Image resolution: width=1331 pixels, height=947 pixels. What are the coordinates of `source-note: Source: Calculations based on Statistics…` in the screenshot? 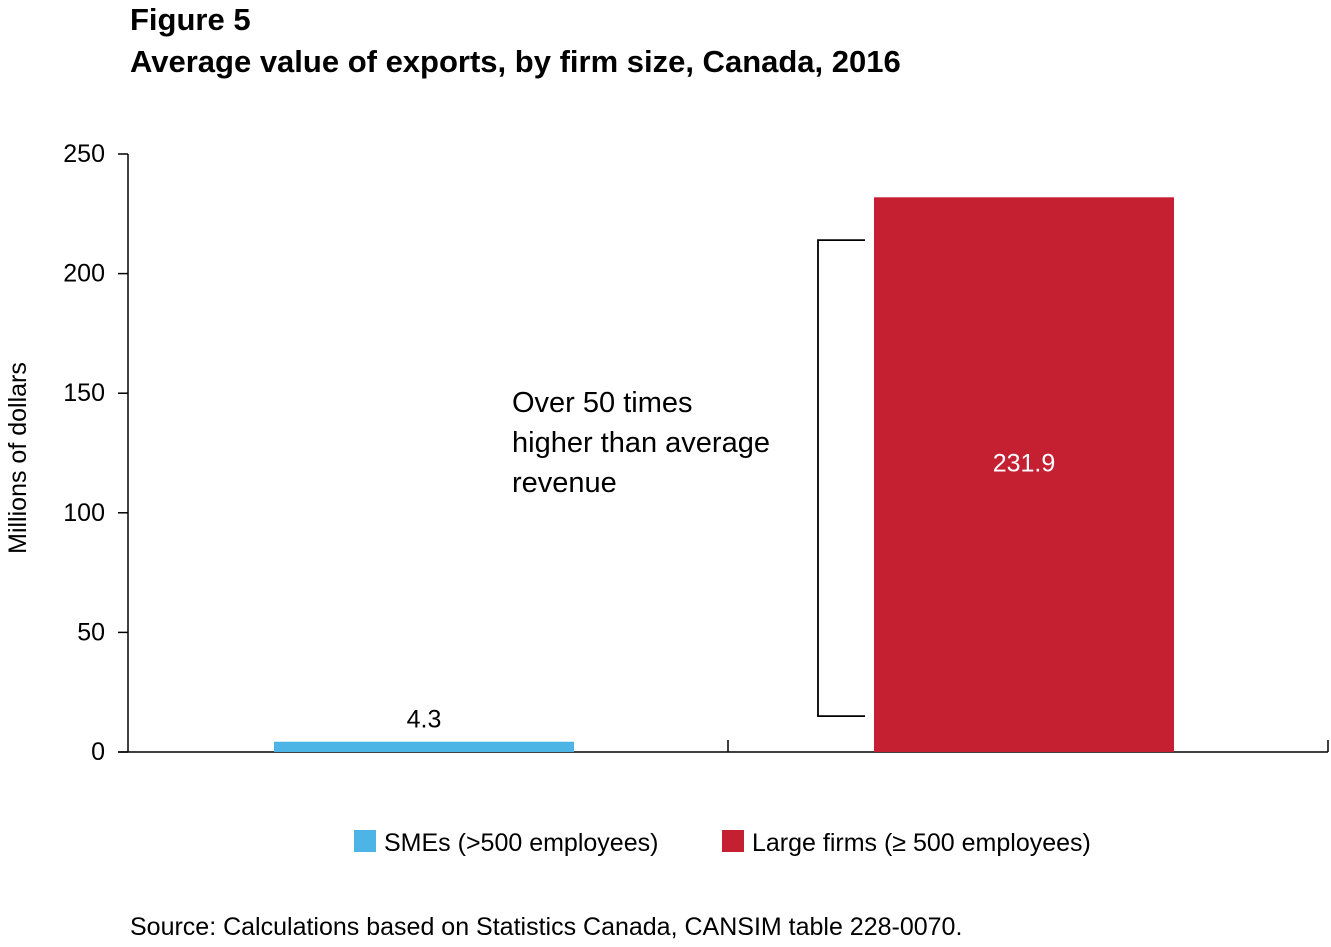 It's located at (546, 927).